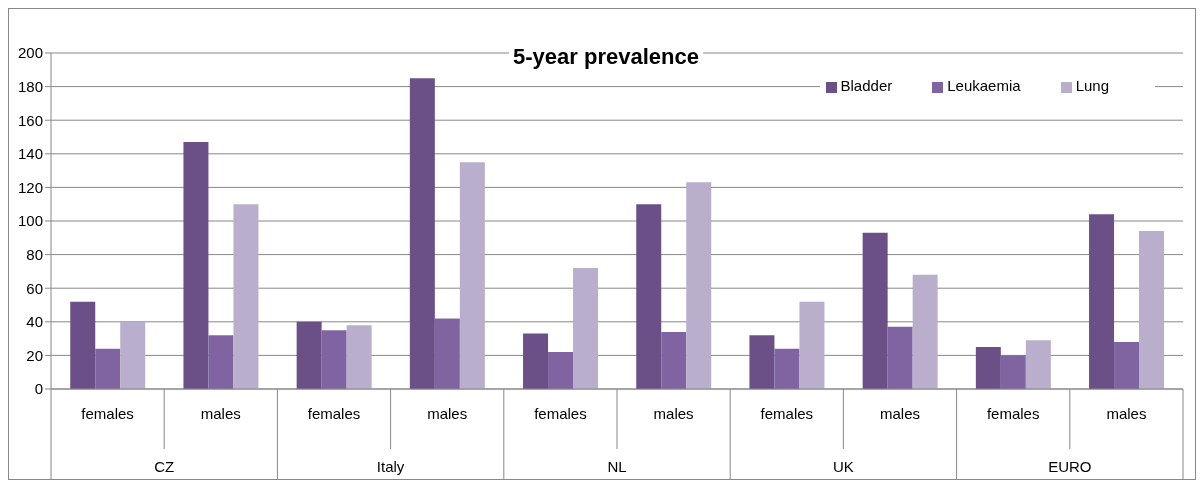 The width and height of the screenshot is (1202, 486). Describe the element at coordinates (34, 288) in the screenshot. I see `y-tick-label: 60` at that location.